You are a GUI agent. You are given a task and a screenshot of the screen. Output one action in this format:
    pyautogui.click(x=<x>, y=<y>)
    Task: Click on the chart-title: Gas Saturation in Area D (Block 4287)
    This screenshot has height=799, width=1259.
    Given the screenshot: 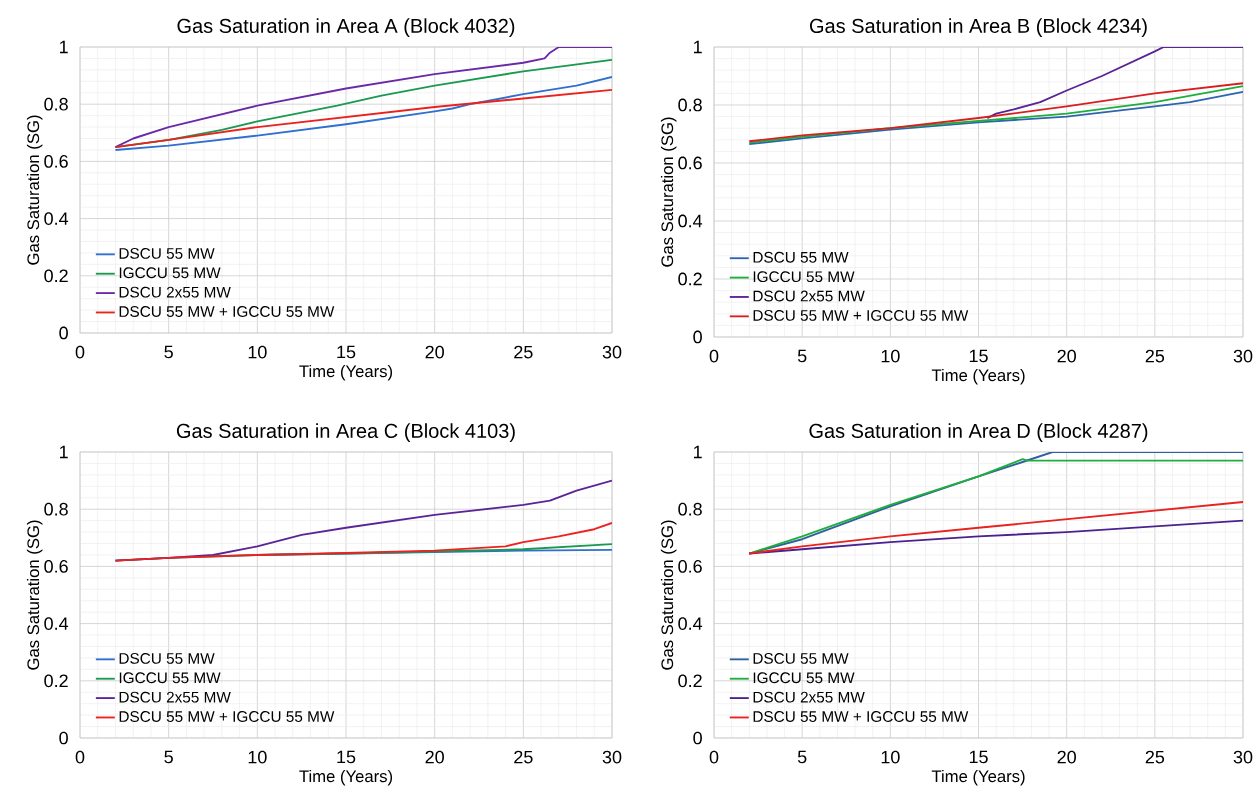 What is the action you would take?
    pyautogui.click(x=978, y=432)
    